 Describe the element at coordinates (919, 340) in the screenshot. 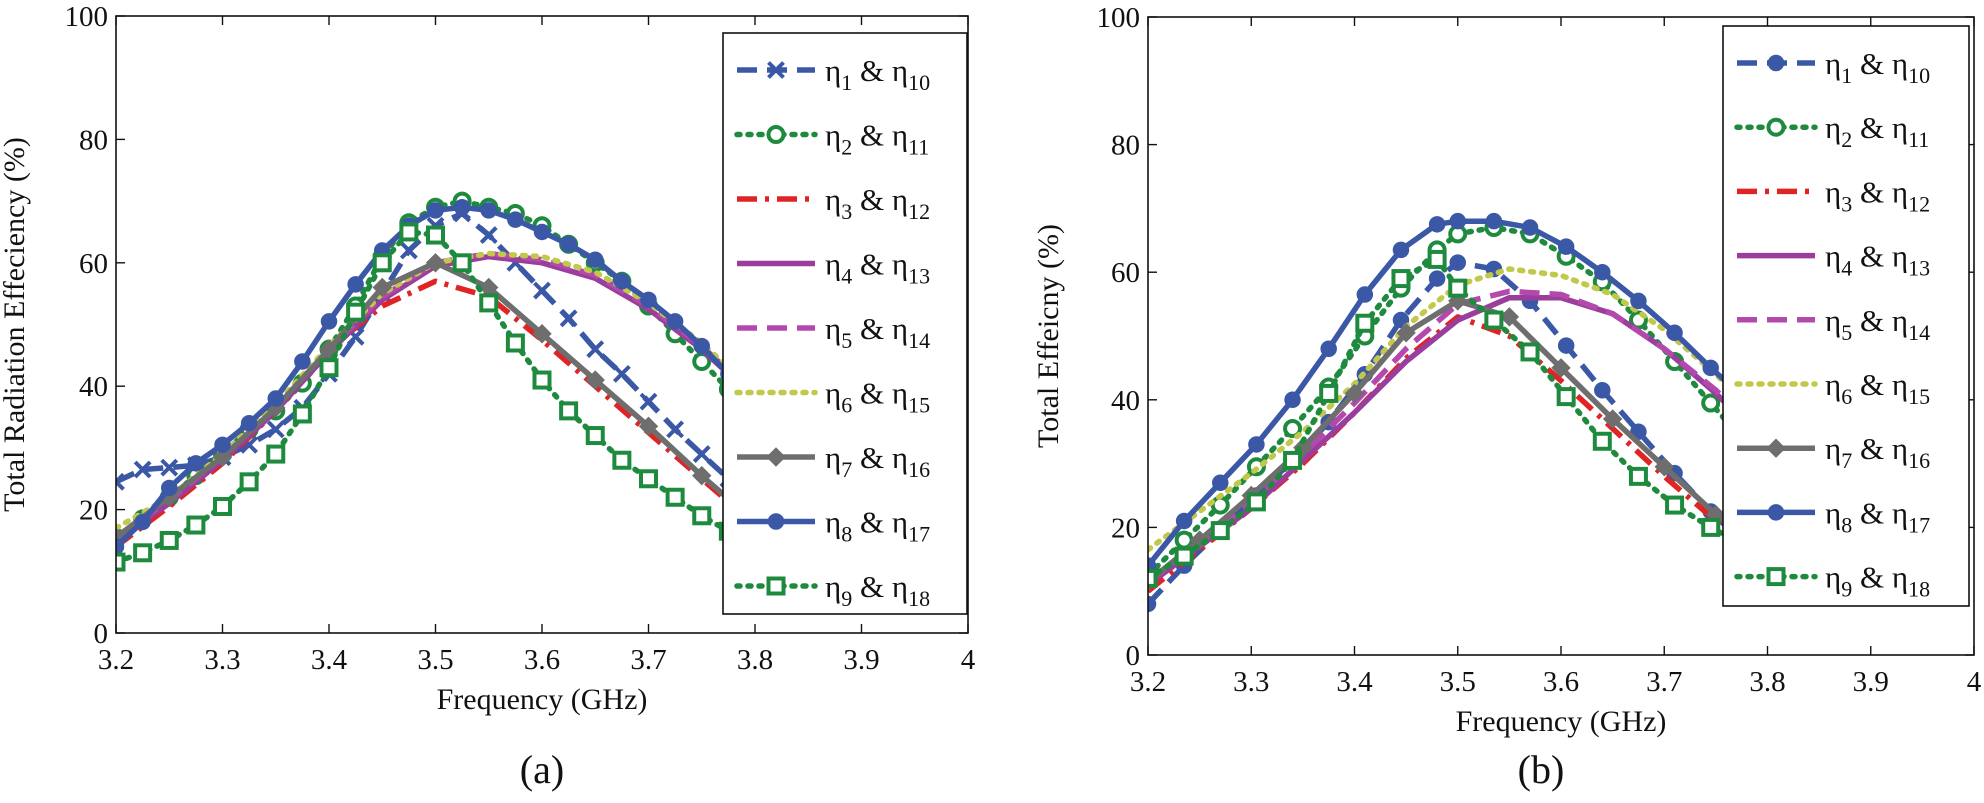

I see `legend-sub: 14` at that location.